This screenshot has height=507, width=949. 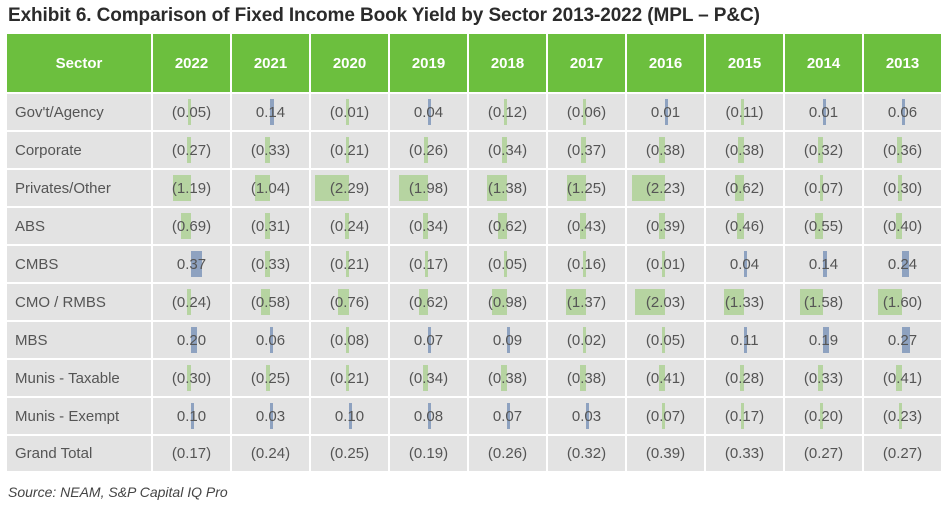 I want to click on table-cell: 0.06, so click(x=902, y=112).